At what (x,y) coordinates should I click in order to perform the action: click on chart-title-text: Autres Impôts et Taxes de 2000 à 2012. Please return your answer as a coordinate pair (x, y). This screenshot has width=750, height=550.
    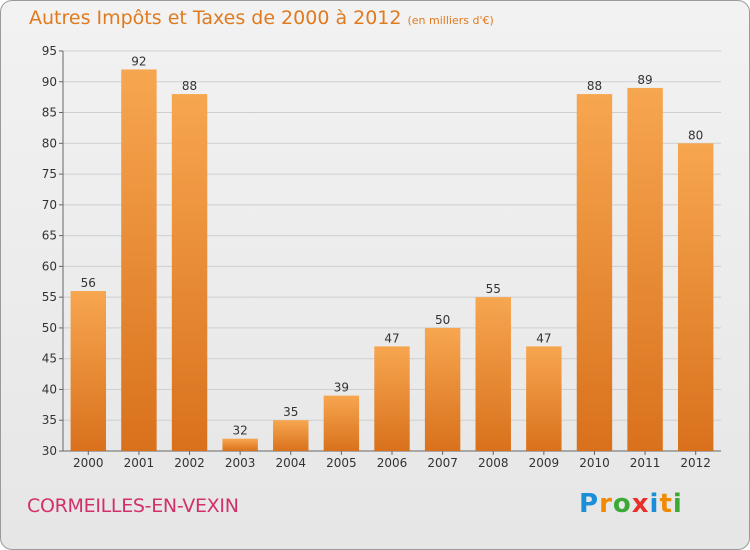
    Looking at the image, I should click on (215, 18).